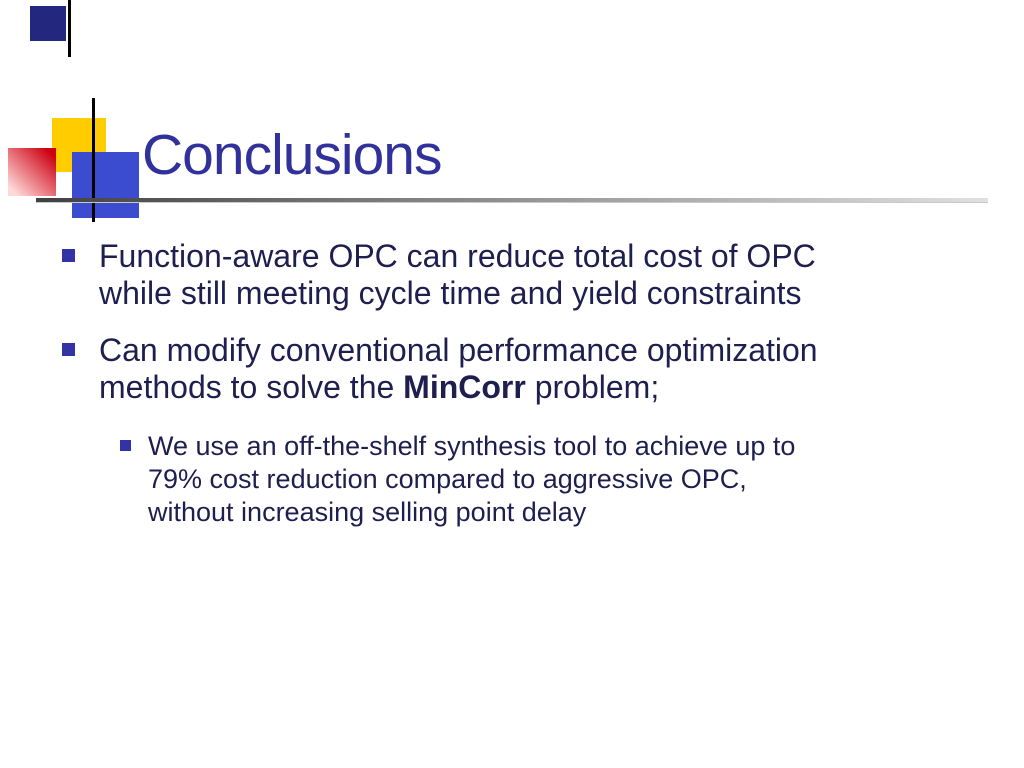 This screenshot has height=768, width=1024. Describe the element at coordinates (32, 172) in the screenshot. I see `title-red-square-icon` at that location.